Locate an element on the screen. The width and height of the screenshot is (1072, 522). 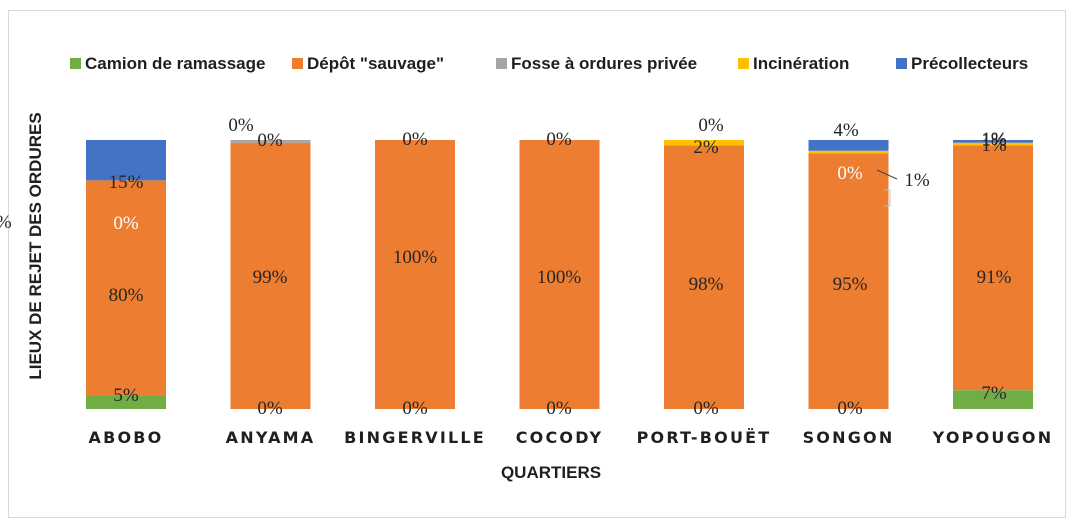
data-label-anyama-series-0: 0% is located at coordinates (270, 408).